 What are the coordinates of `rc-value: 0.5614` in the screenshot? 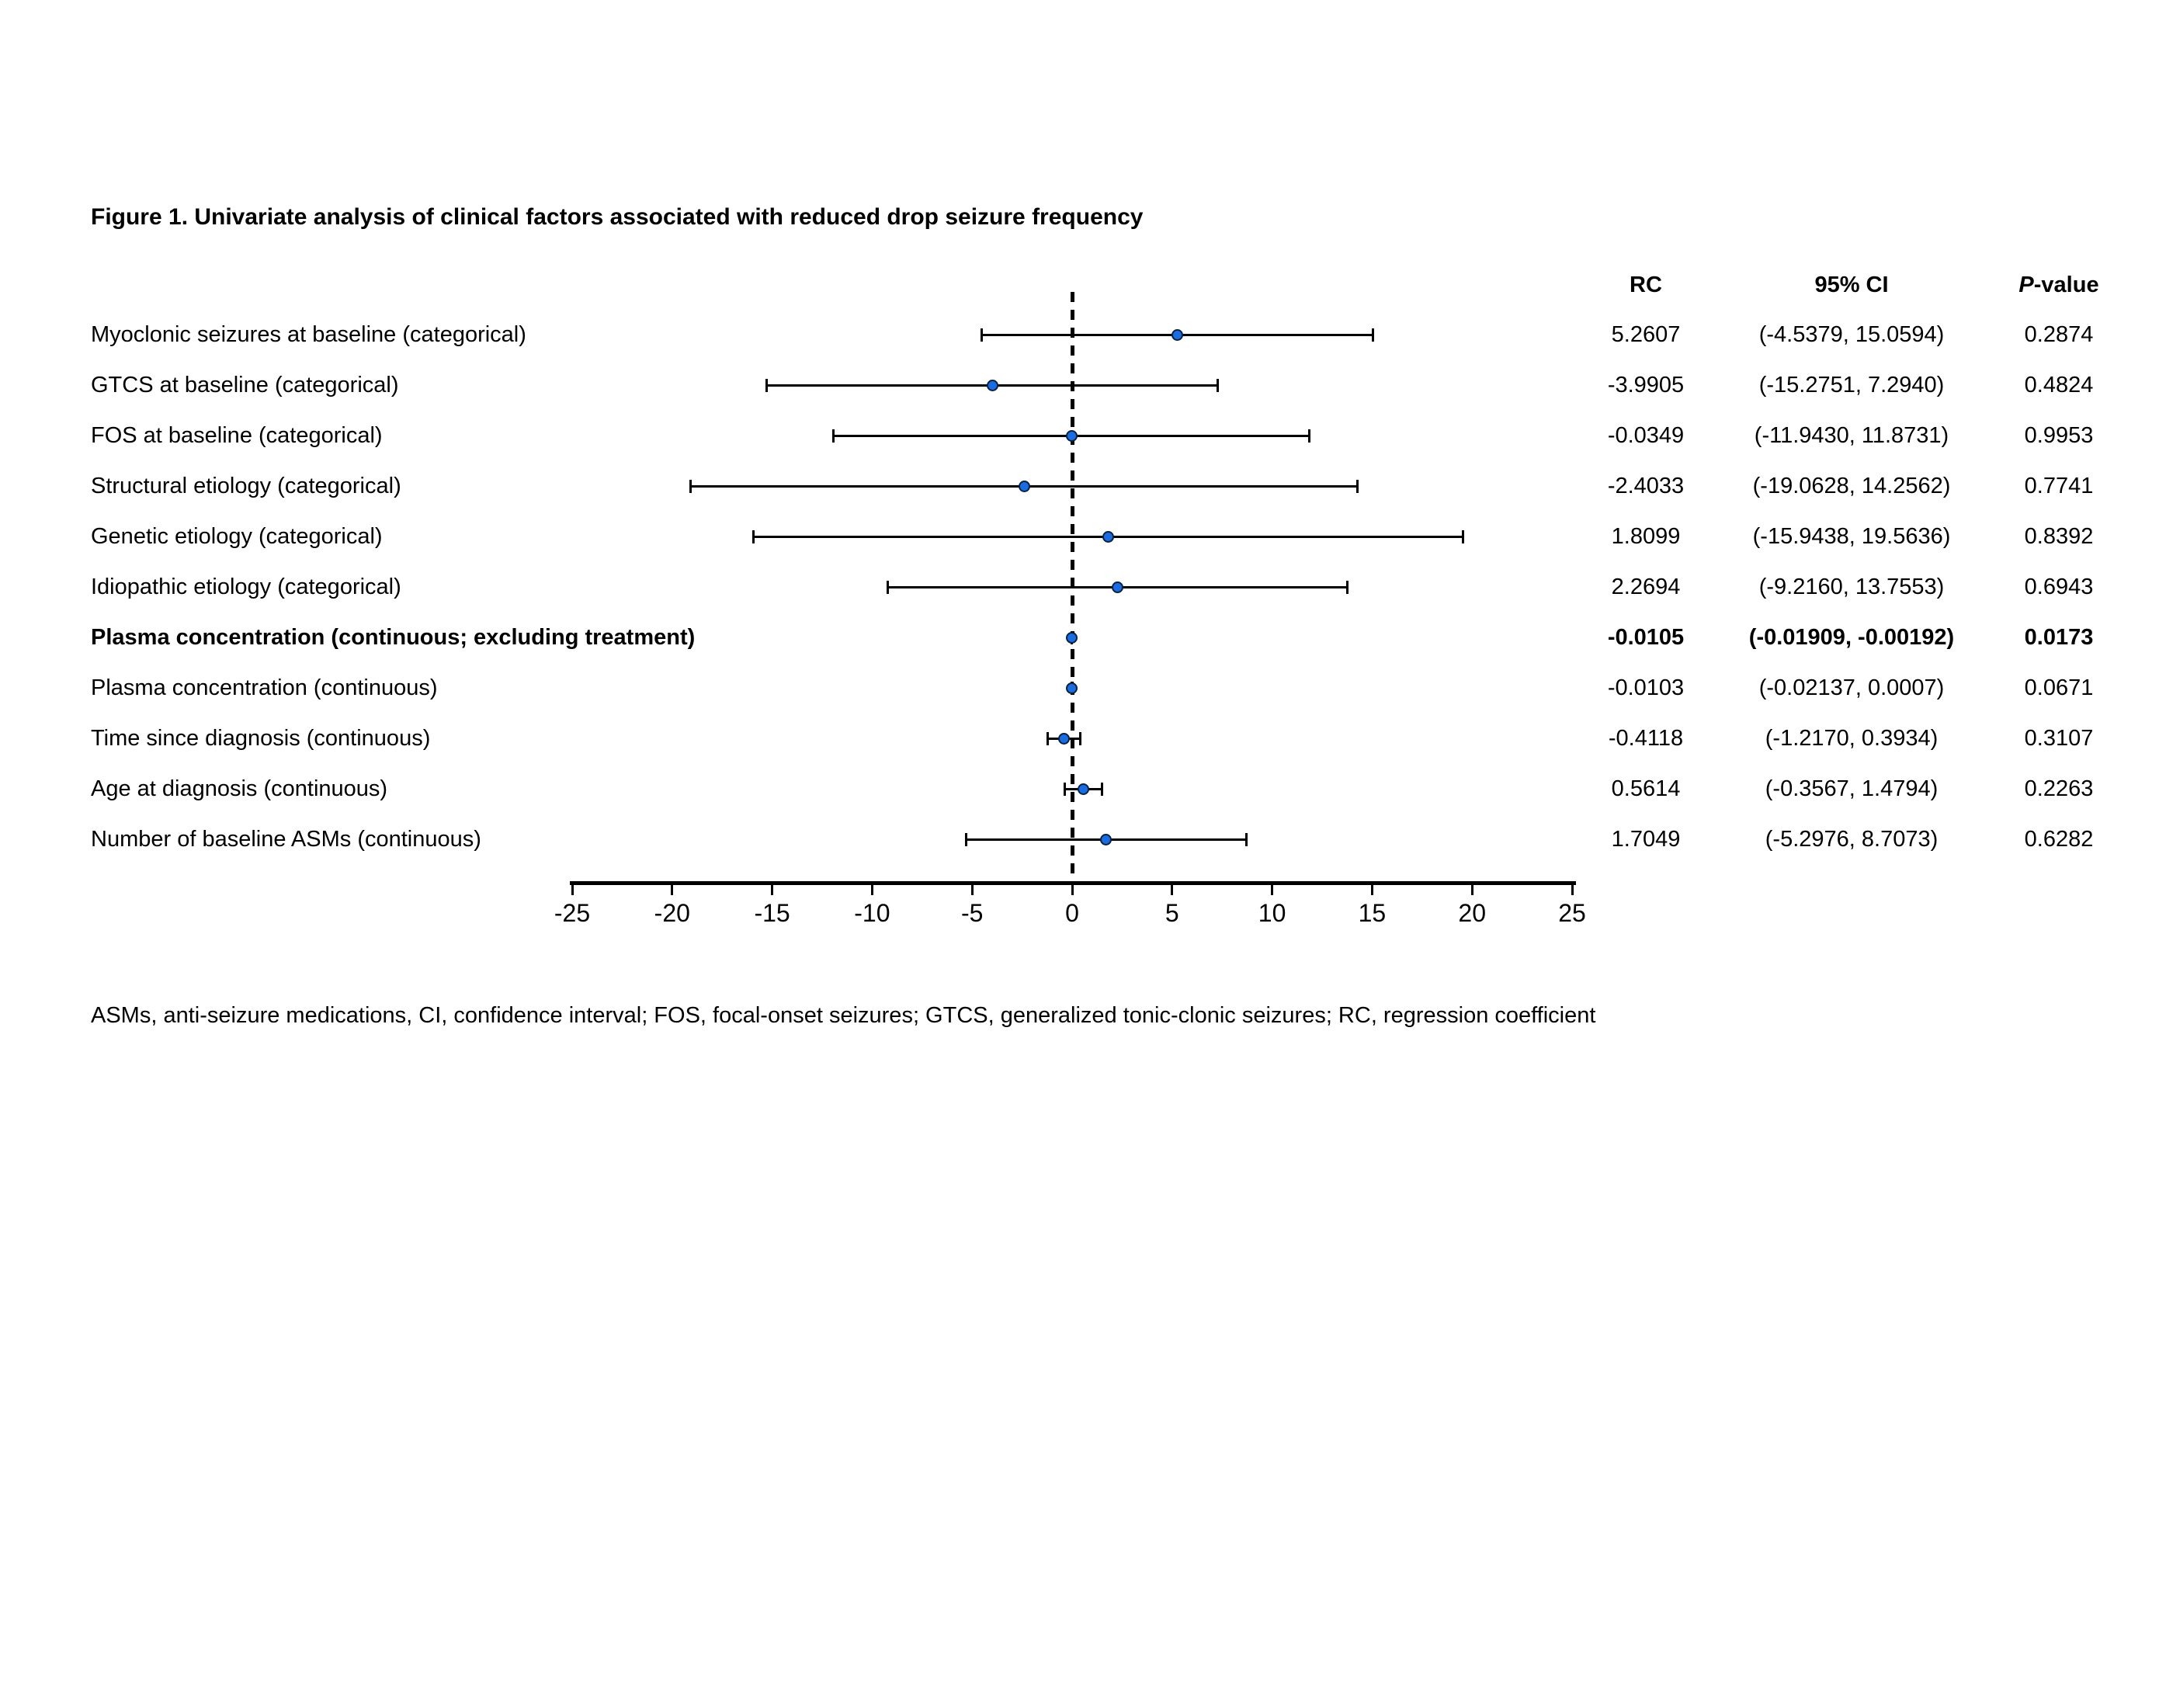 It's located at (1646, 789).